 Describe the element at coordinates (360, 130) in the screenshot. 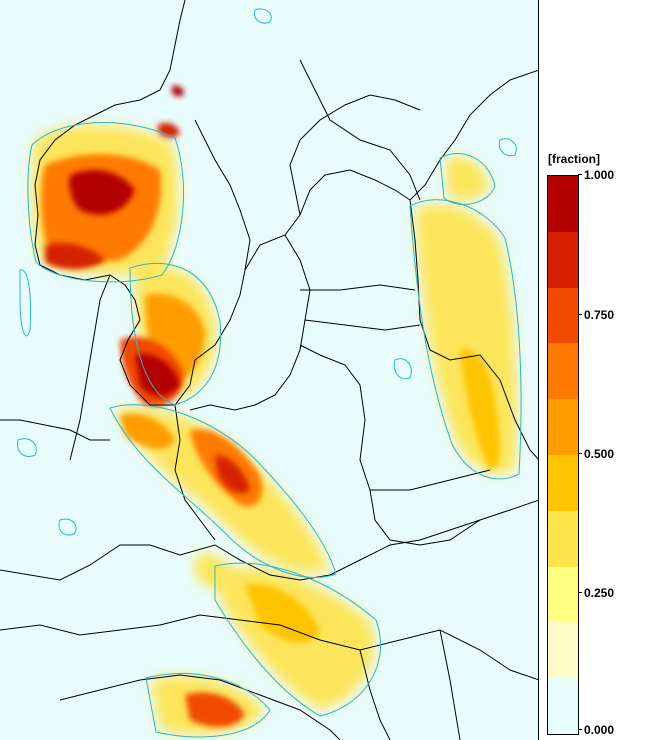

I see `finland-border` at that location.